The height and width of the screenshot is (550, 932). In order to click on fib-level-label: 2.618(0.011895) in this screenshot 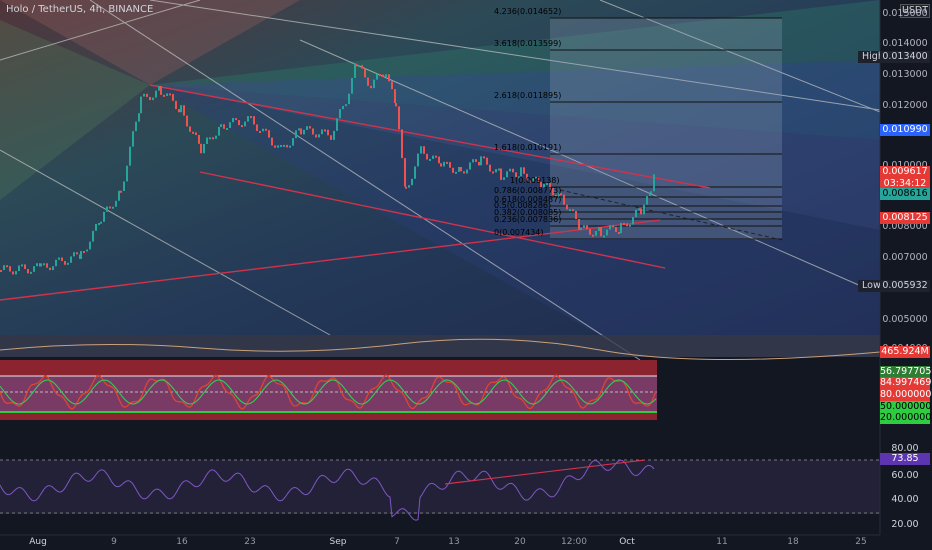, I will do `click(528, 95)`.